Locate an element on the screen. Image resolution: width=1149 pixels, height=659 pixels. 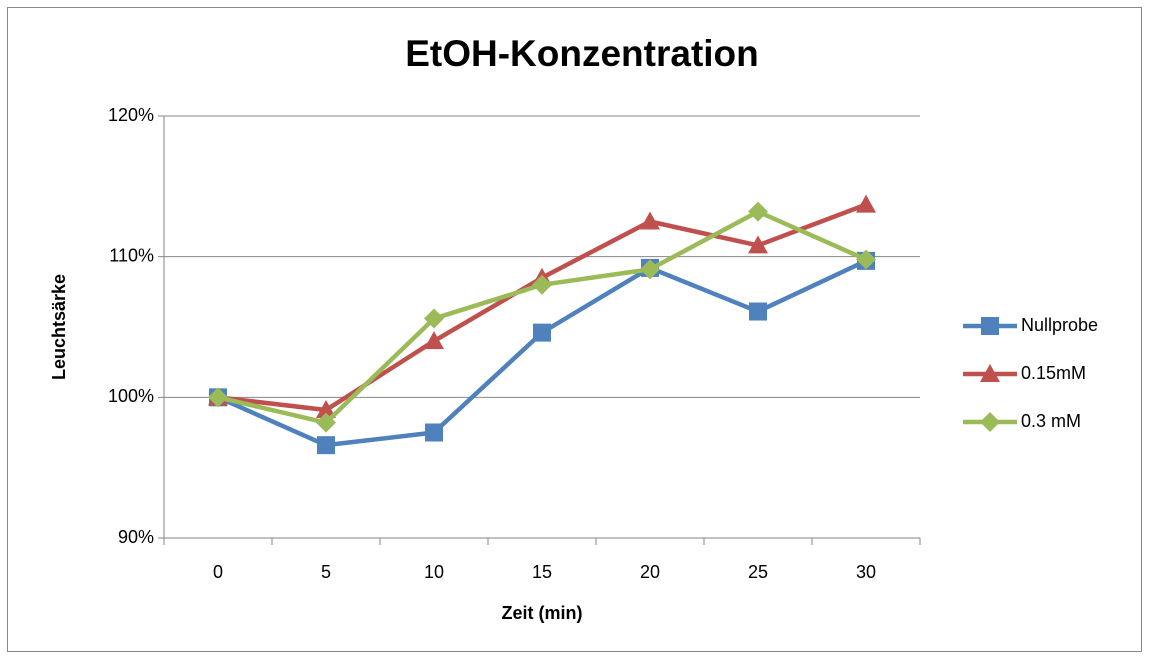
y-tick-label: 120% is located at coordinates (131, 115).